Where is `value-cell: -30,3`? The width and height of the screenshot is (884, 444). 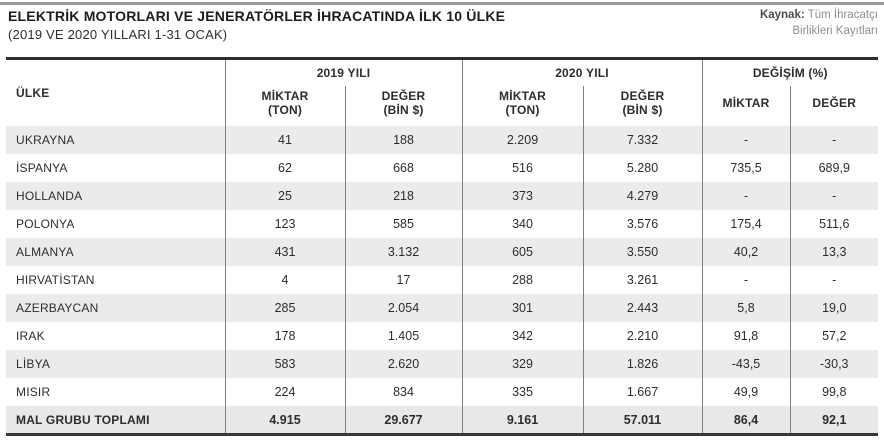 value-cell: -30,3 is located at coordinates (833, 364).